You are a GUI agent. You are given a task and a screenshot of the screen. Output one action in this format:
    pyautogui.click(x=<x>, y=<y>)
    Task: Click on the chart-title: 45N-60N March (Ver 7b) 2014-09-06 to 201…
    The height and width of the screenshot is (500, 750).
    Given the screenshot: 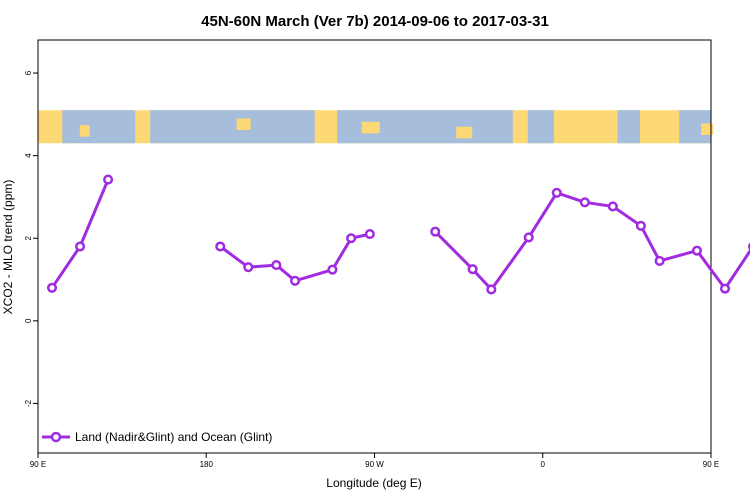 What is the action you would take?
    pyautogui.click(x=375, y=21)
    